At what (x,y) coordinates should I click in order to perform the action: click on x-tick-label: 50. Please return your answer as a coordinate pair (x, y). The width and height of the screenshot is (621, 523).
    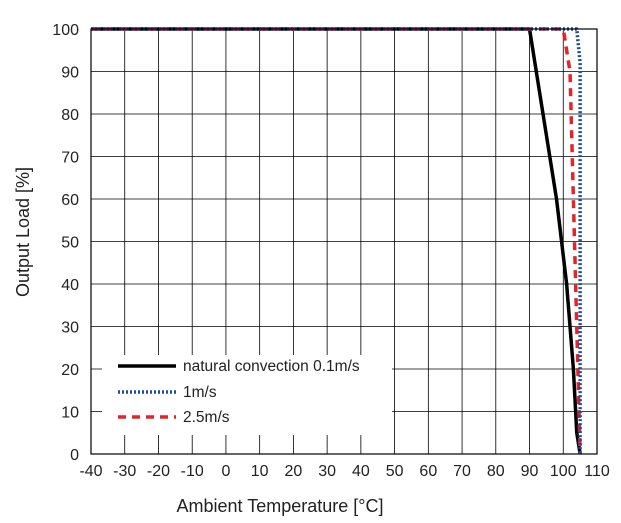
    Looking at the image, I should click on (395, 471).